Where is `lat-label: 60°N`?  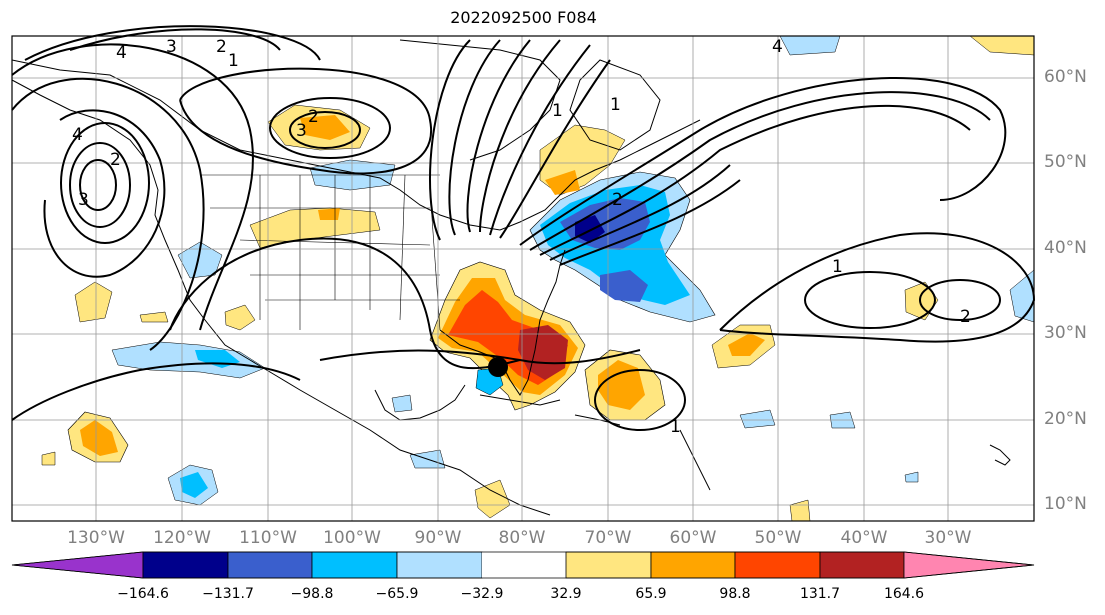
lat-label: 60°N is located at coordinates (1065, 77).